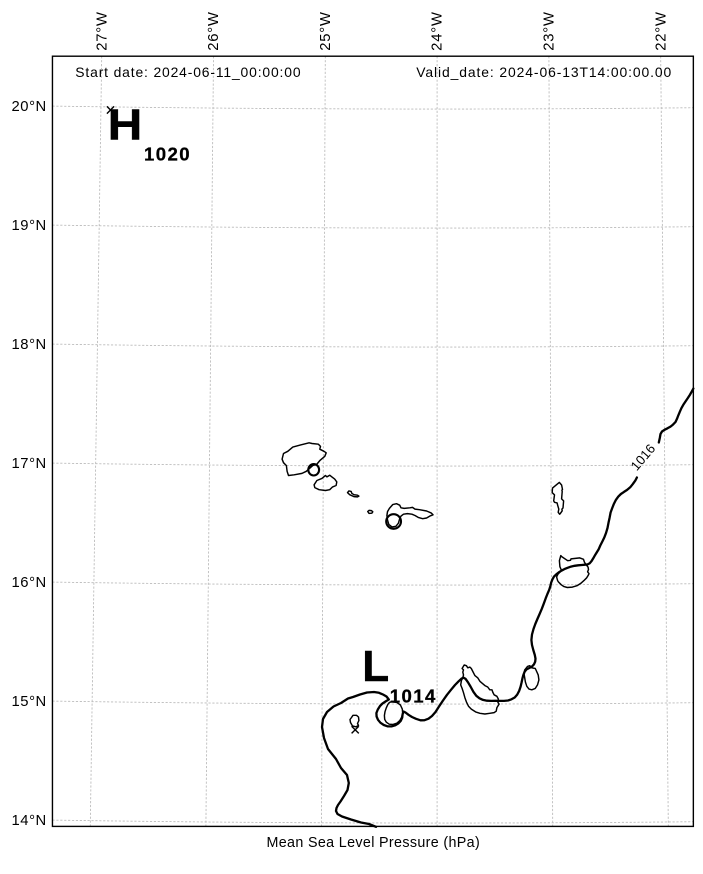 The image size is (703, 874). What do you see at coordinates (125, 125) in the screenshot?
I see `svg-text: H` at bounding box center [125, 125].